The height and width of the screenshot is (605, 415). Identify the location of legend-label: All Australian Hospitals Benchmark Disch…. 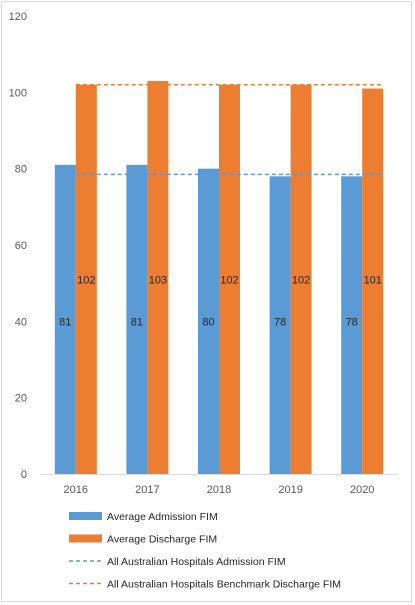
(224, 585).